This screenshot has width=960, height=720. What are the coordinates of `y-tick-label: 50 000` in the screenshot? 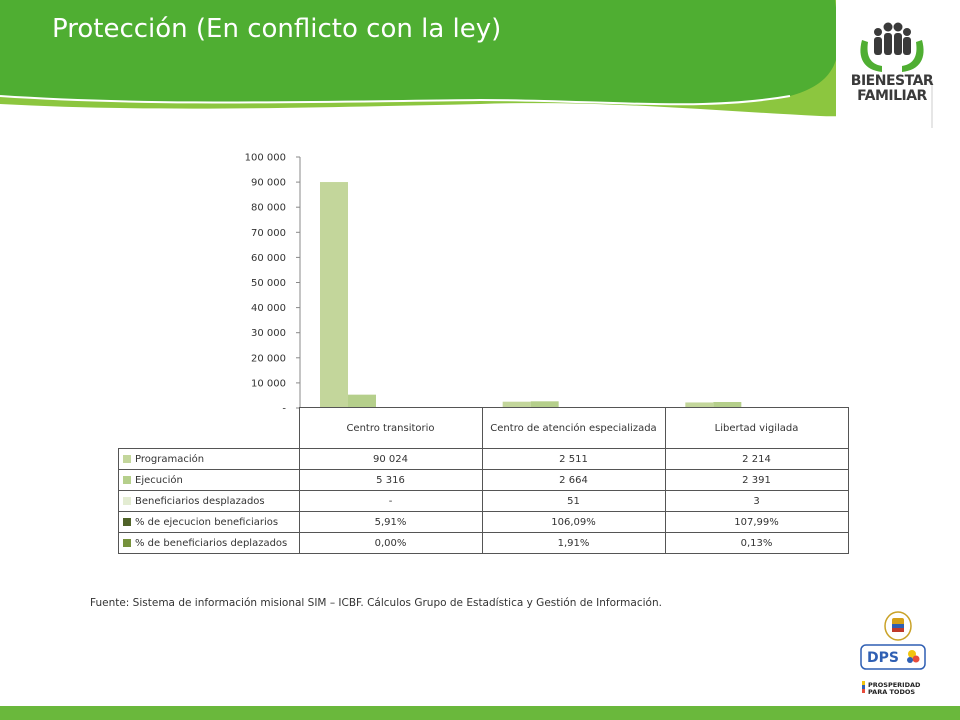 It's located at (268, 283).